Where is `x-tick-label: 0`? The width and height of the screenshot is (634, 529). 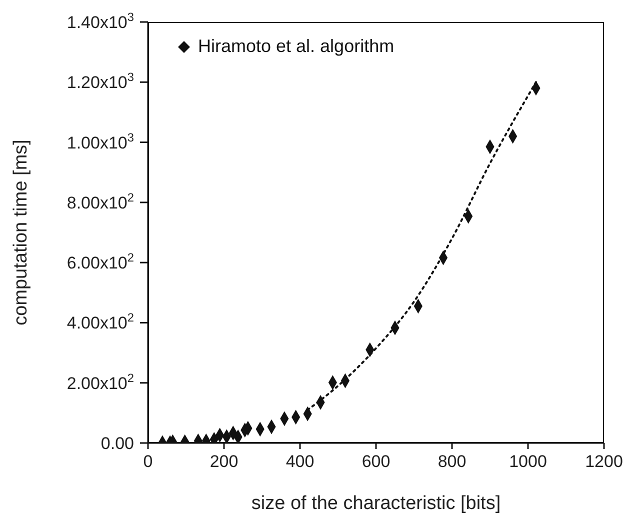
x-tick-label: 0 is located at coordinates (148, 461).